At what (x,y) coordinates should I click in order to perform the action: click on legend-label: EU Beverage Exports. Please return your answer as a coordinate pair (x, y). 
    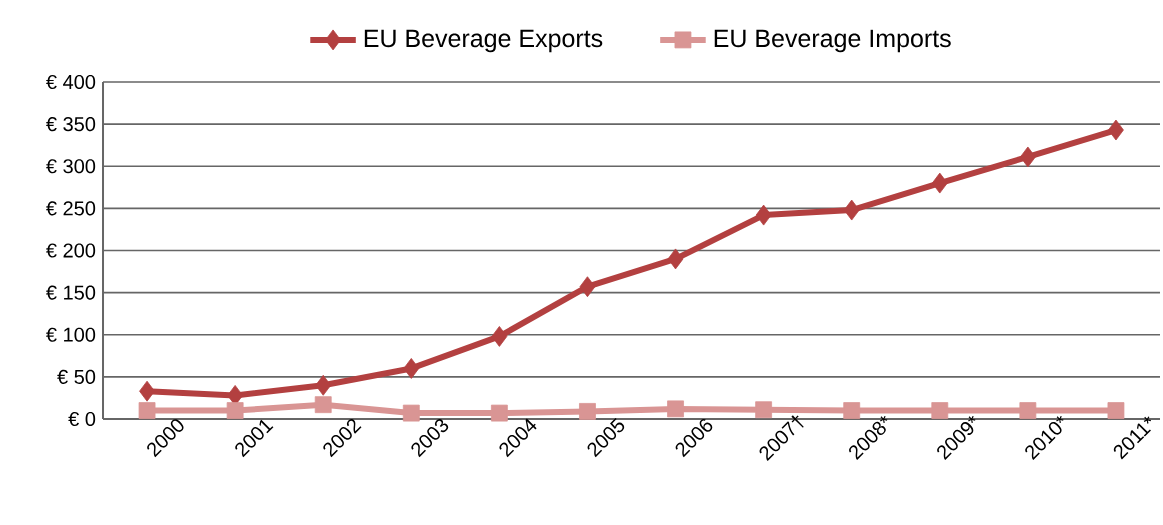
    Looking at the image, I should click on (483, 41).